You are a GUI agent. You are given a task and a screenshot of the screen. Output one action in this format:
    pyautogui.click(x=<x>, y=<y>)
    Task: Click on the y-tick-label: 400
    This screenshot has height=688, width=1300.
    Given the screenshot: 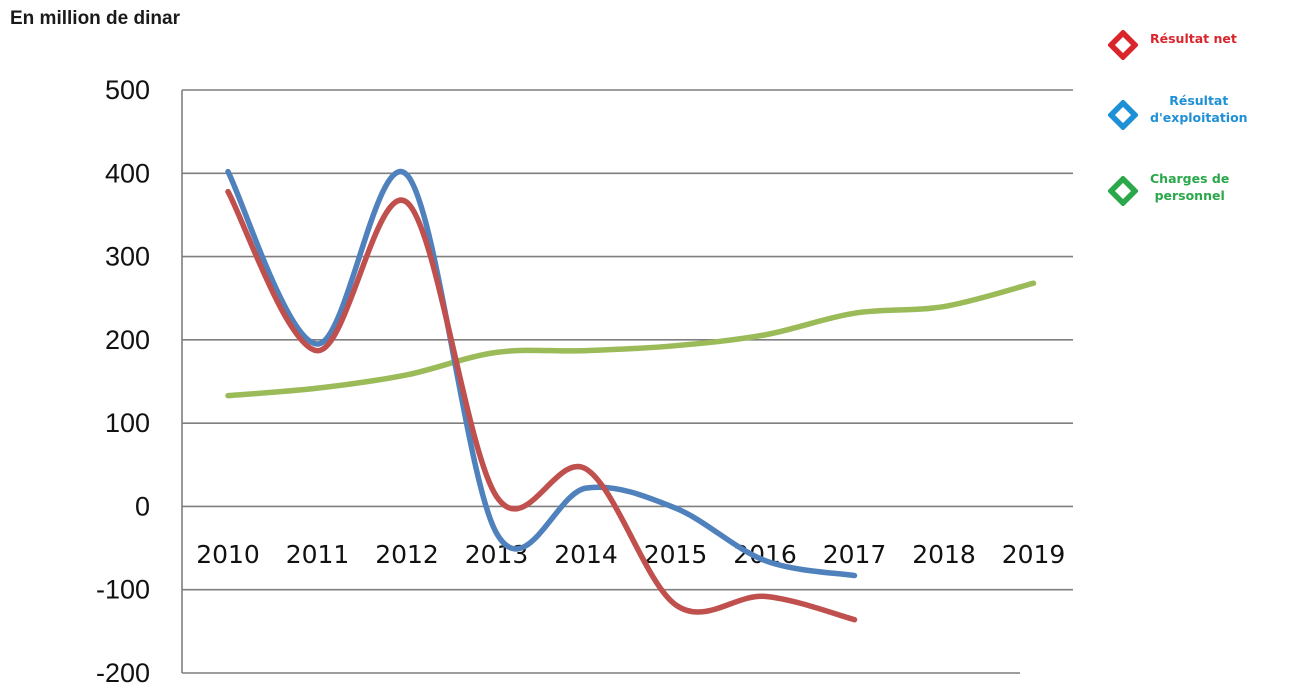 What is the action you would take?
    pyautogui.click(x=127, y=173)
    